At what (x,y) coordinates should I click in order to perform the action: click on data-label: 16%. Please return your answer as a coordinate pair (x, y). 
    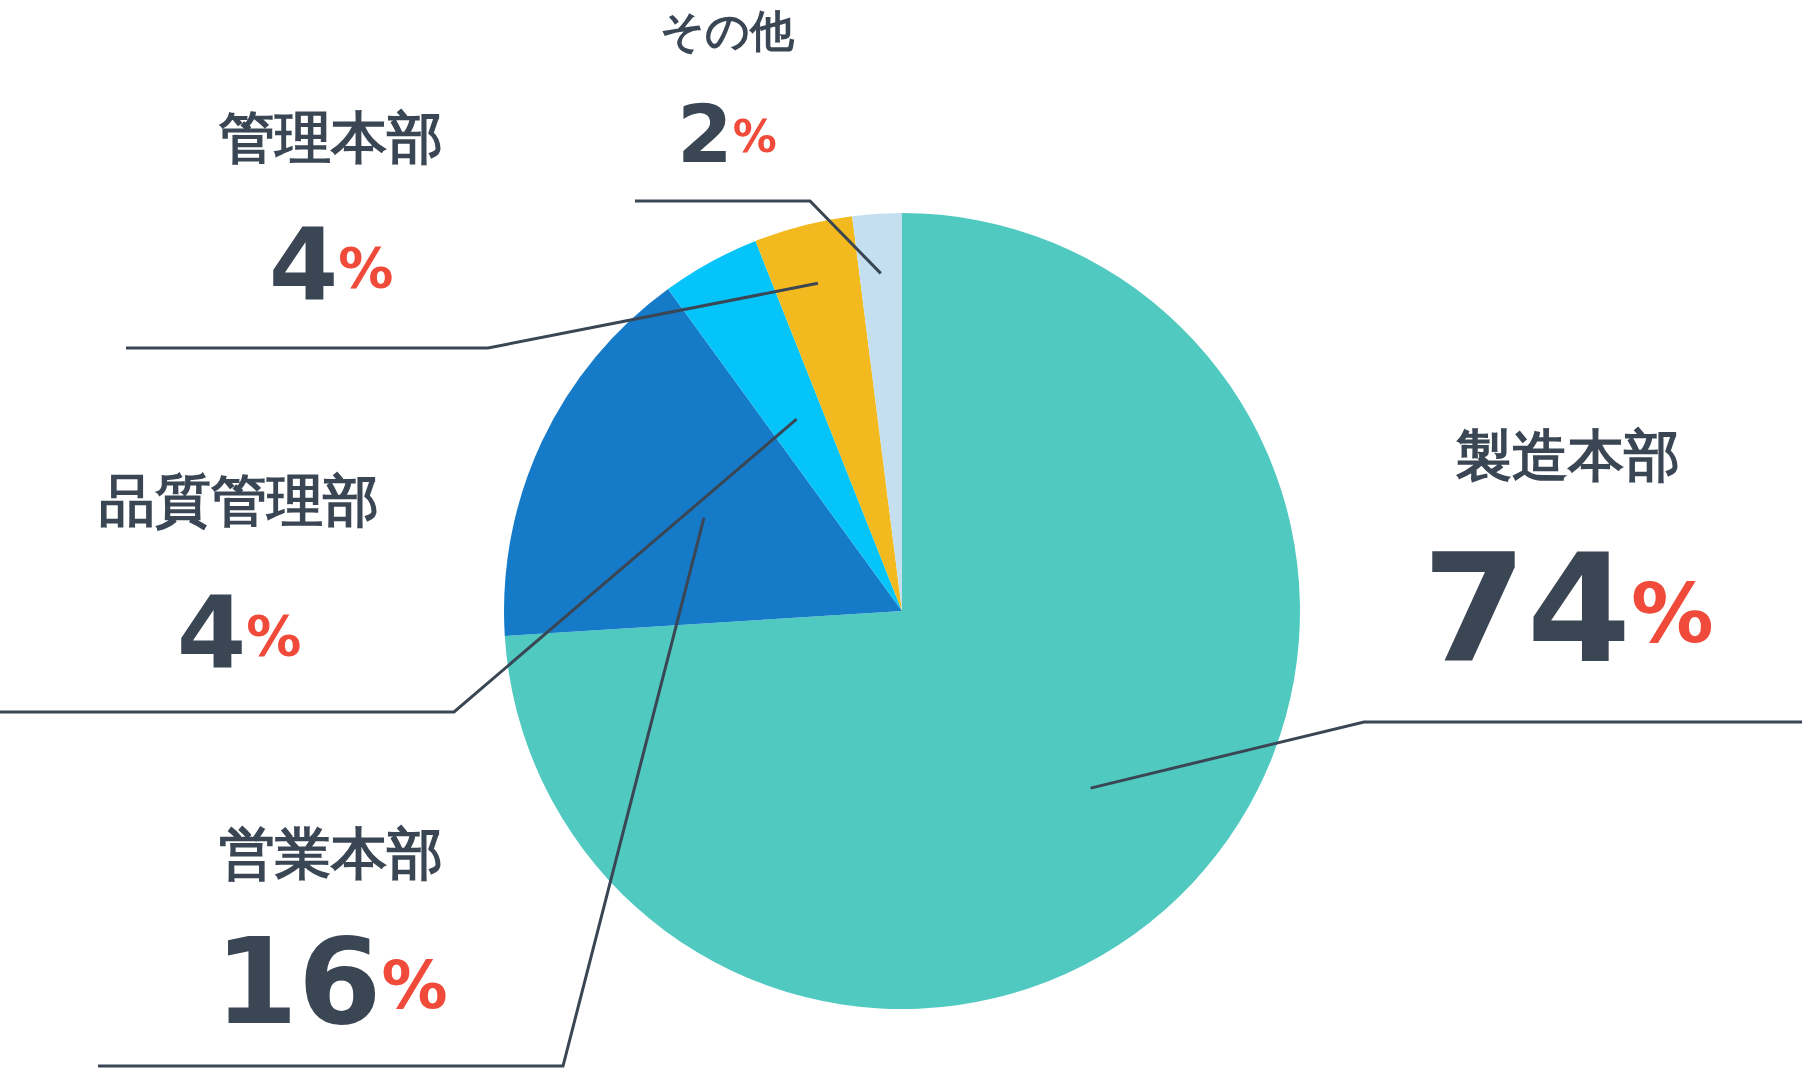
    Looking at the image, I should click on (331, 981).